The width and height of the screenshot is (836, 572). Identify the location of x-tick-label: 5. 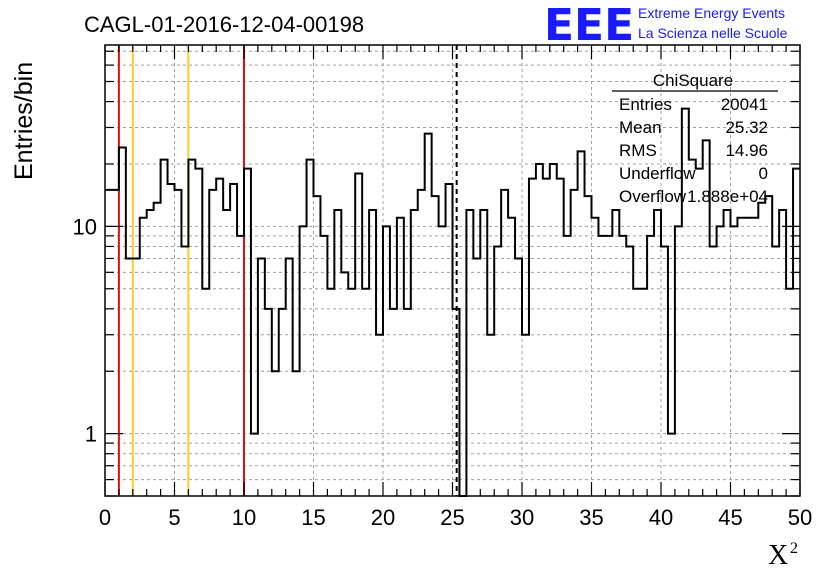
(174, 517).